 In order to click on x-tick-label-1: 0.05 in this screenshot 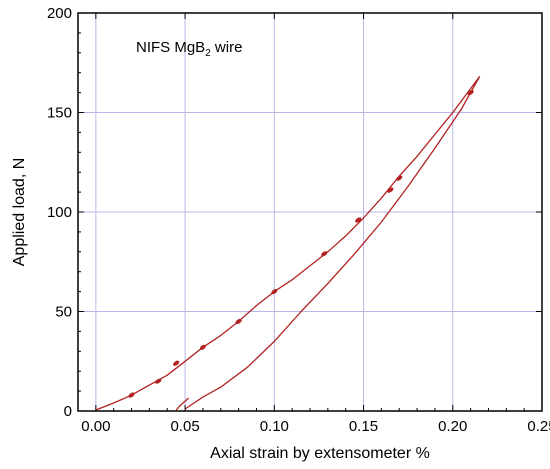, I will do `click(184, 426)`.